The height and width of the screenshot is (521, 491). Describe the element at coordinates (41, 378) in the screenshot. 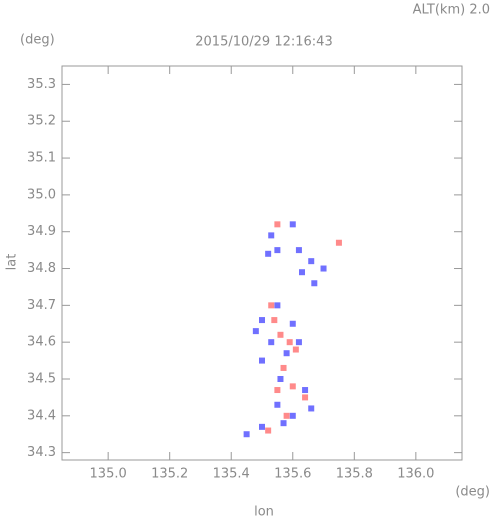

I see `y-tick-label: 34.5` at that location.